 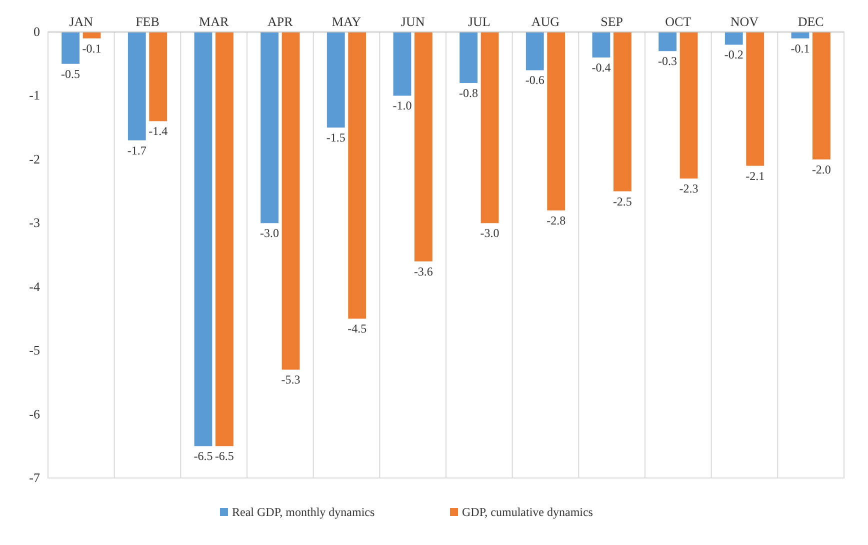 What do you see at coordinates (34, 158) in the screenshot?
I see `y-tick-label: -2` at bounding box center [34, 158].